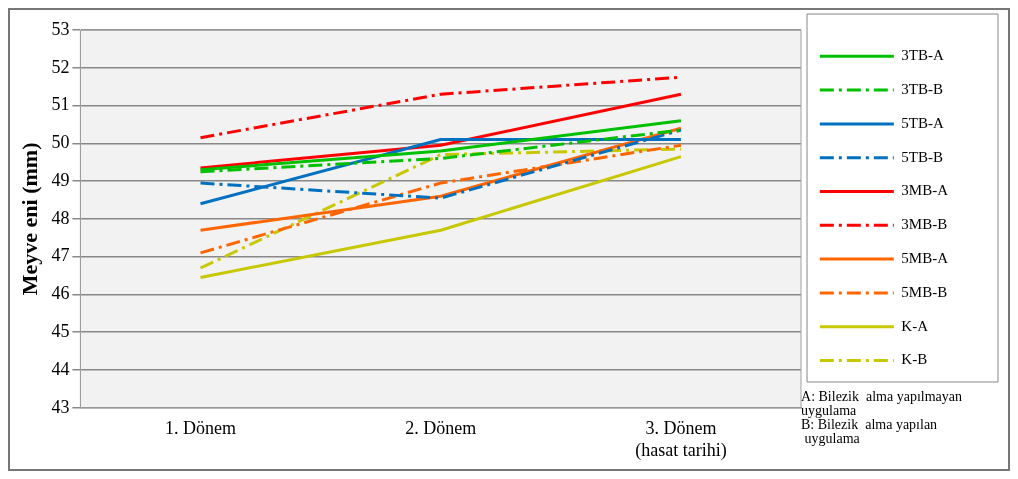  What do you see at coordinates (915, 325) in the screenshot?
I see `legend-label: K-A` at bounding box center [915, 325].